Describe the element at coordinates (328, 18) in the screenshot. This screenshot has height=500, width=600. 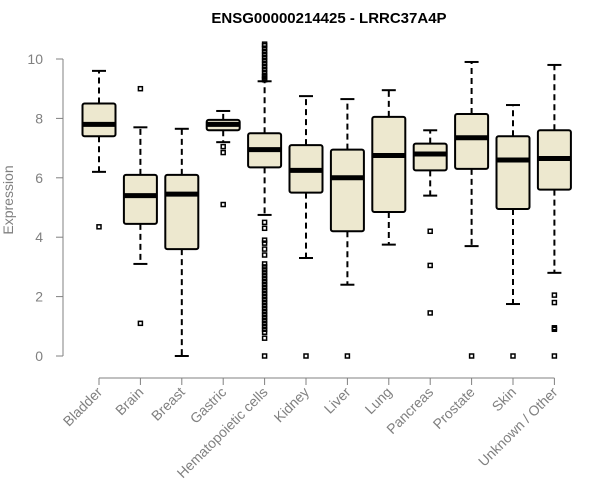
I see `chart-title: ENSG00000214425 - LRRC37A4P` at that location.